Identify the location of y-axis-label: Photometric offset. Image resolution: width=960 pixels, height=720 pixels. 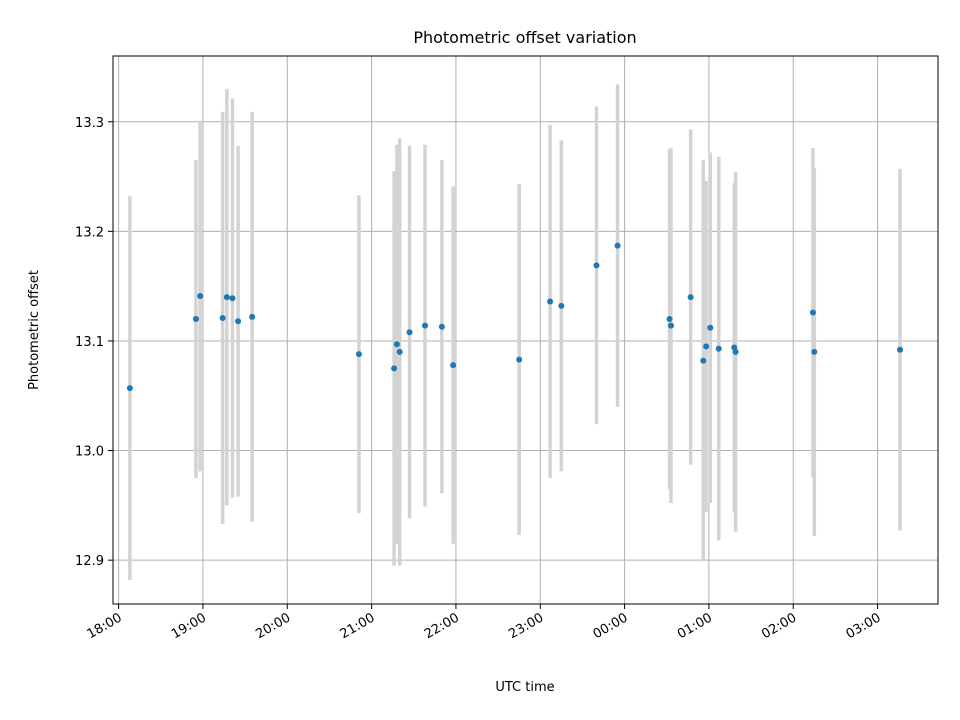
(34, 330).